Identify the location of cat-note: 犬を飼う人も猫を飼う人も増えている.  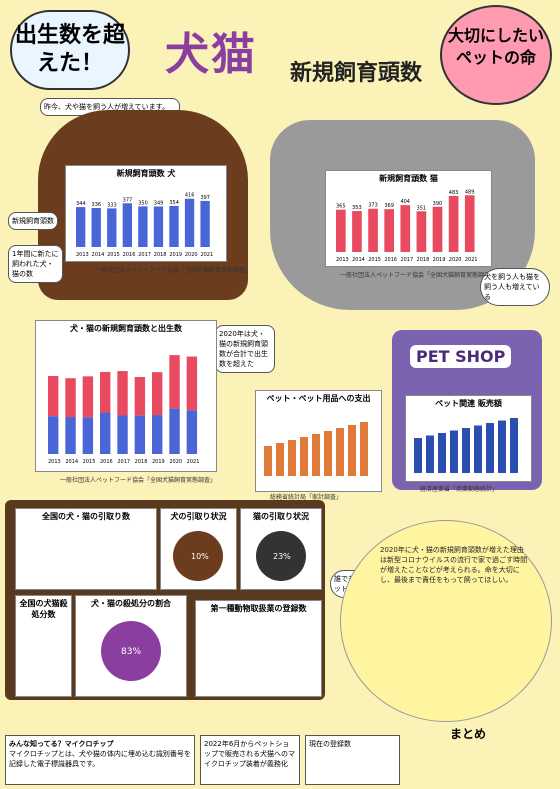
(515, 287).